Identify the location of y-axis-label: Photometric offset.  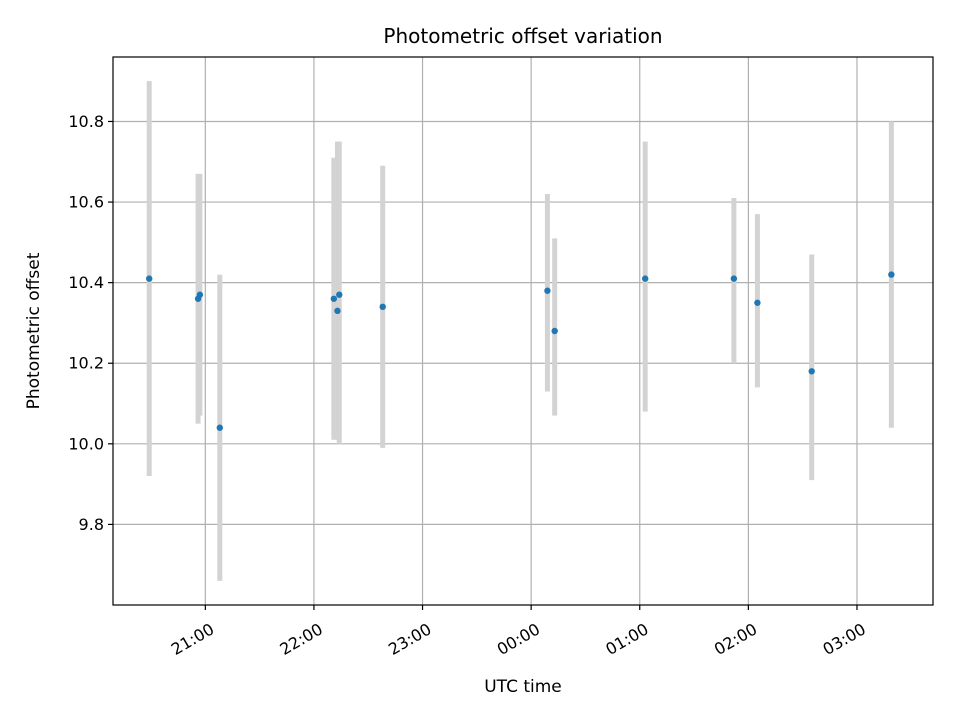
(34, 330).